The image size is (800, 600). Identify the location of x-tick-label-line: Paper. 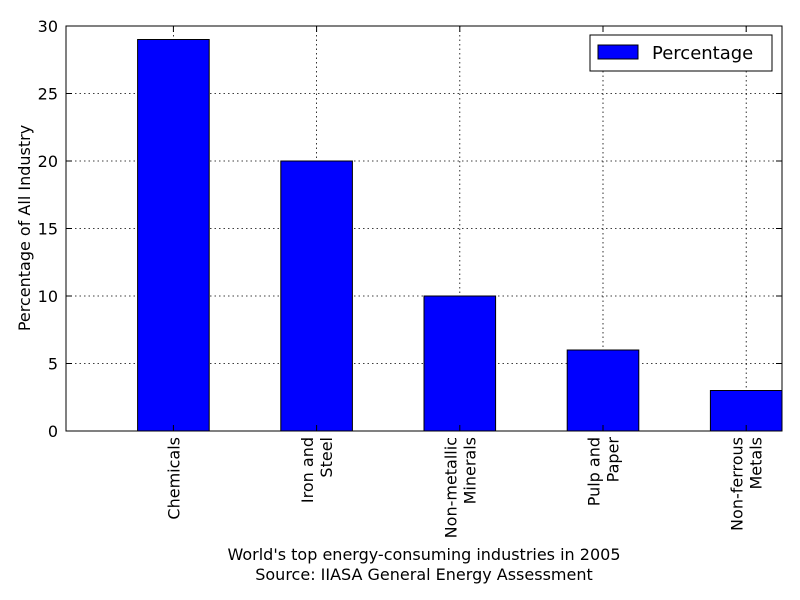
(613, 460).